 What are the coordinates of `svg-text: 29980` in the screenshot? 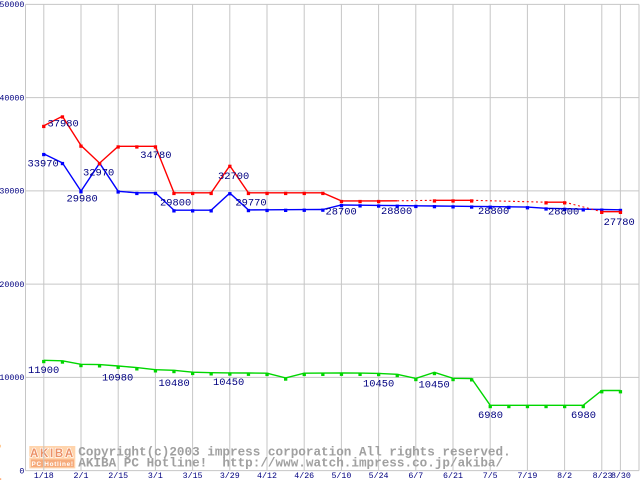 It's located at (82, 200).